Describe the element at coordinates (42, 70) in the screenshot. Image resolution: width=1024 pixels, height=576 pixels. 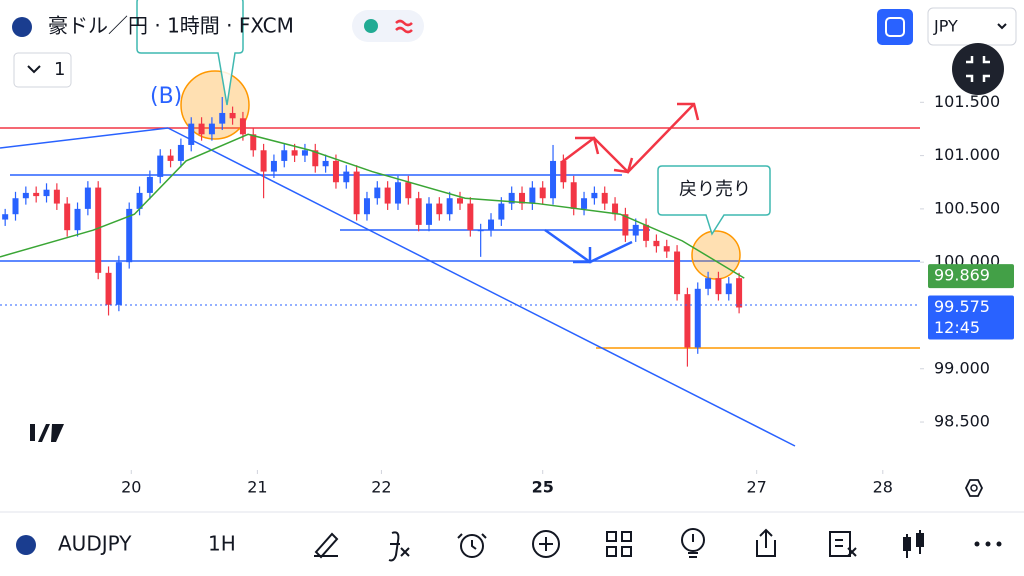
I see `interval-button` at that location.